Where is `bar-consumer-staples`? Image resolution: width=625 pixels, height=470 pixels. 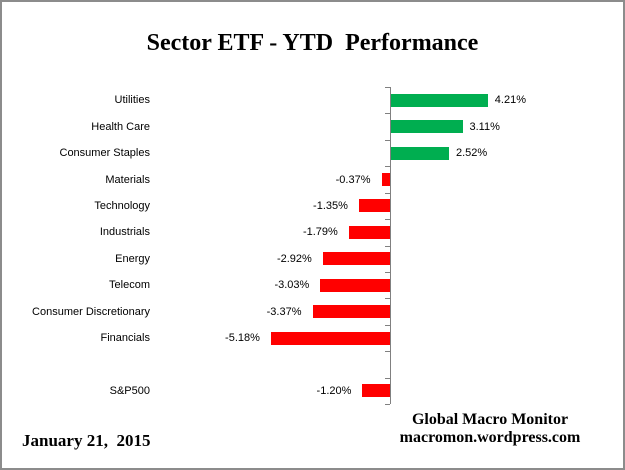
bar-consumer-staples is located at coordinates (420, 153).